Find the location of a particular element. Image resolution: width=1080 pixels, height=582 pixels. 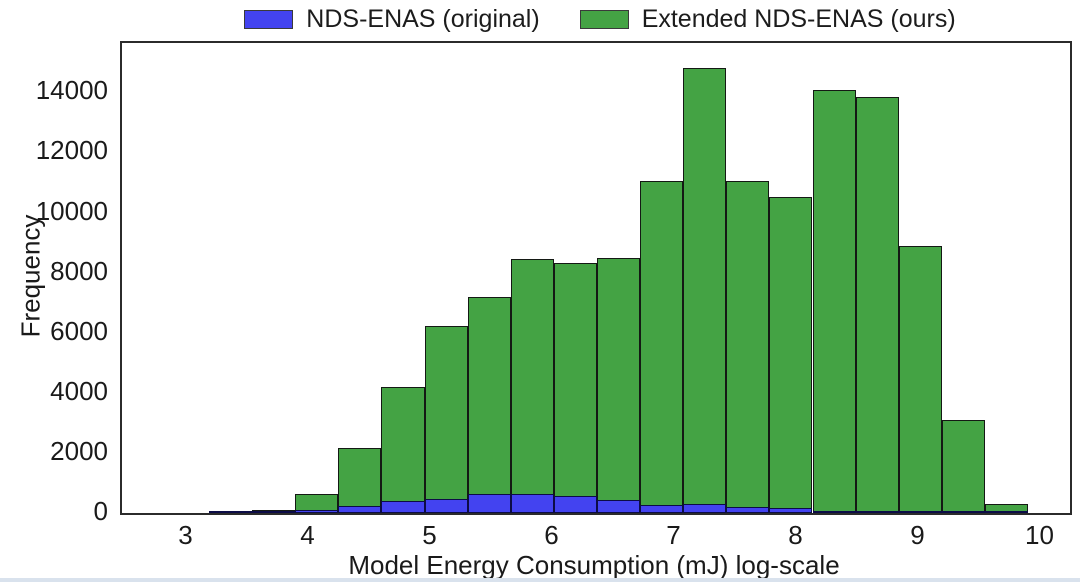

y-tick-label: 12000 is located at coordinates (71, 150).